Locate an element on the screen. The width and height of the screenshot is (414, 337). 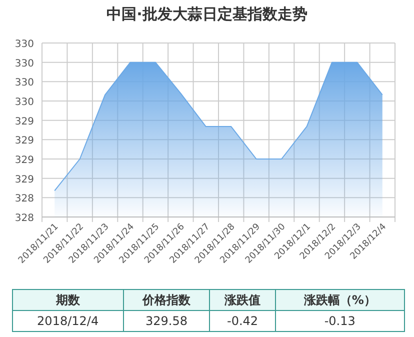
text: 期数 is located at coordinates (68, 300).